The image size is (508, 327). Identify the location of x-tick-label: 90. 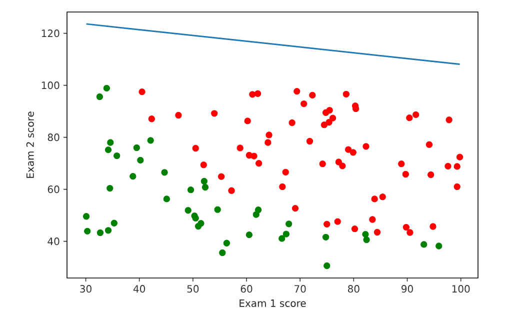
(407, 289).